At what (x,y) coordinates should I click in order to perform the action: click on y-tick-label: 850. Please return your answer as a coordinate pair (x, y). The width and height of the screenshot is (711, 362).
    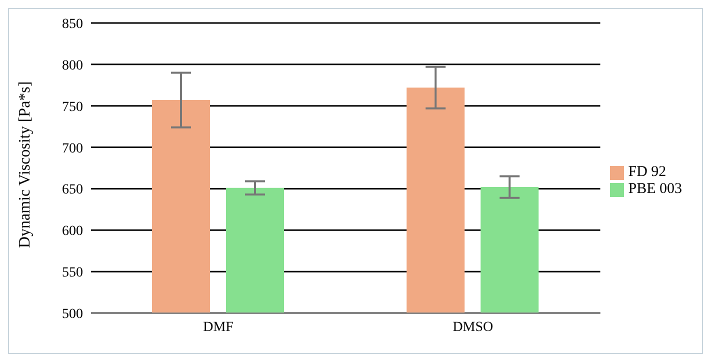
    Looking at the image, I should click on (72, 24).